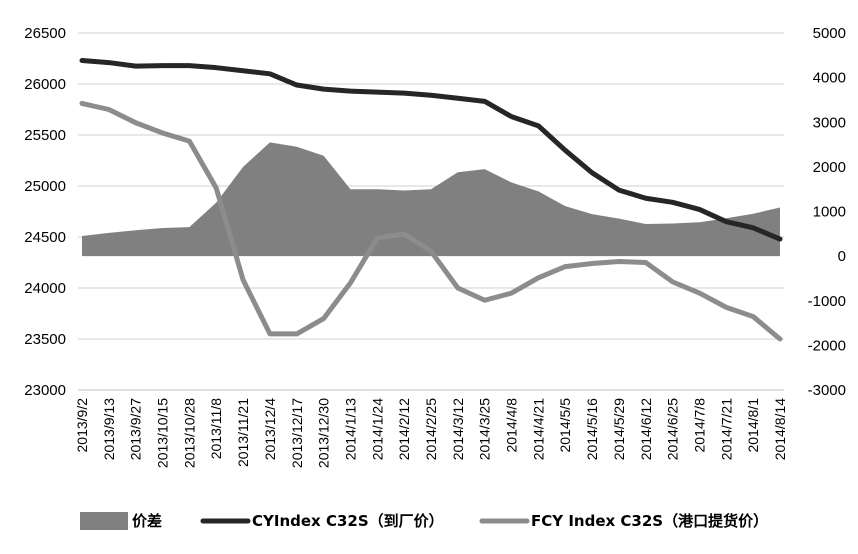 This screenshot has width=858, height=554. I want to click on right-tick-label: 0, so click(842, 256).